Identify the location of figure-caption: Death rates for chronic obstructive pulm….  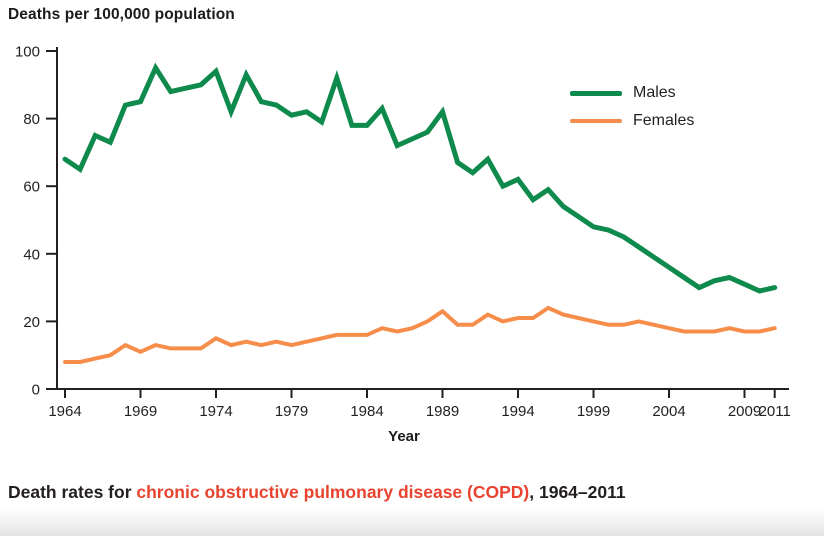
(413, 492).